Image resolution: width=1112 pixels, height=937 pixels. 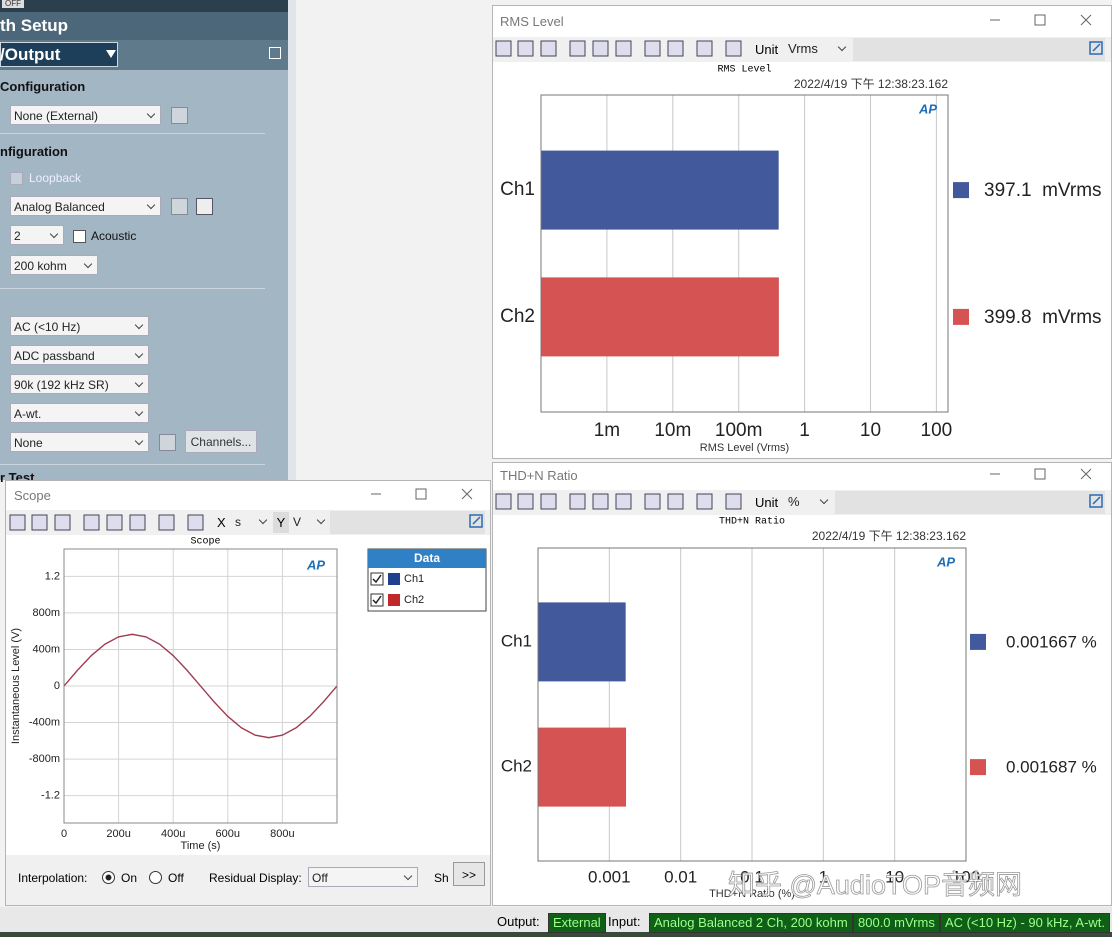 What do you see at coordinates (204, 206) in the screenshot?
I see `settings-button` at bounding box center [204, 206].